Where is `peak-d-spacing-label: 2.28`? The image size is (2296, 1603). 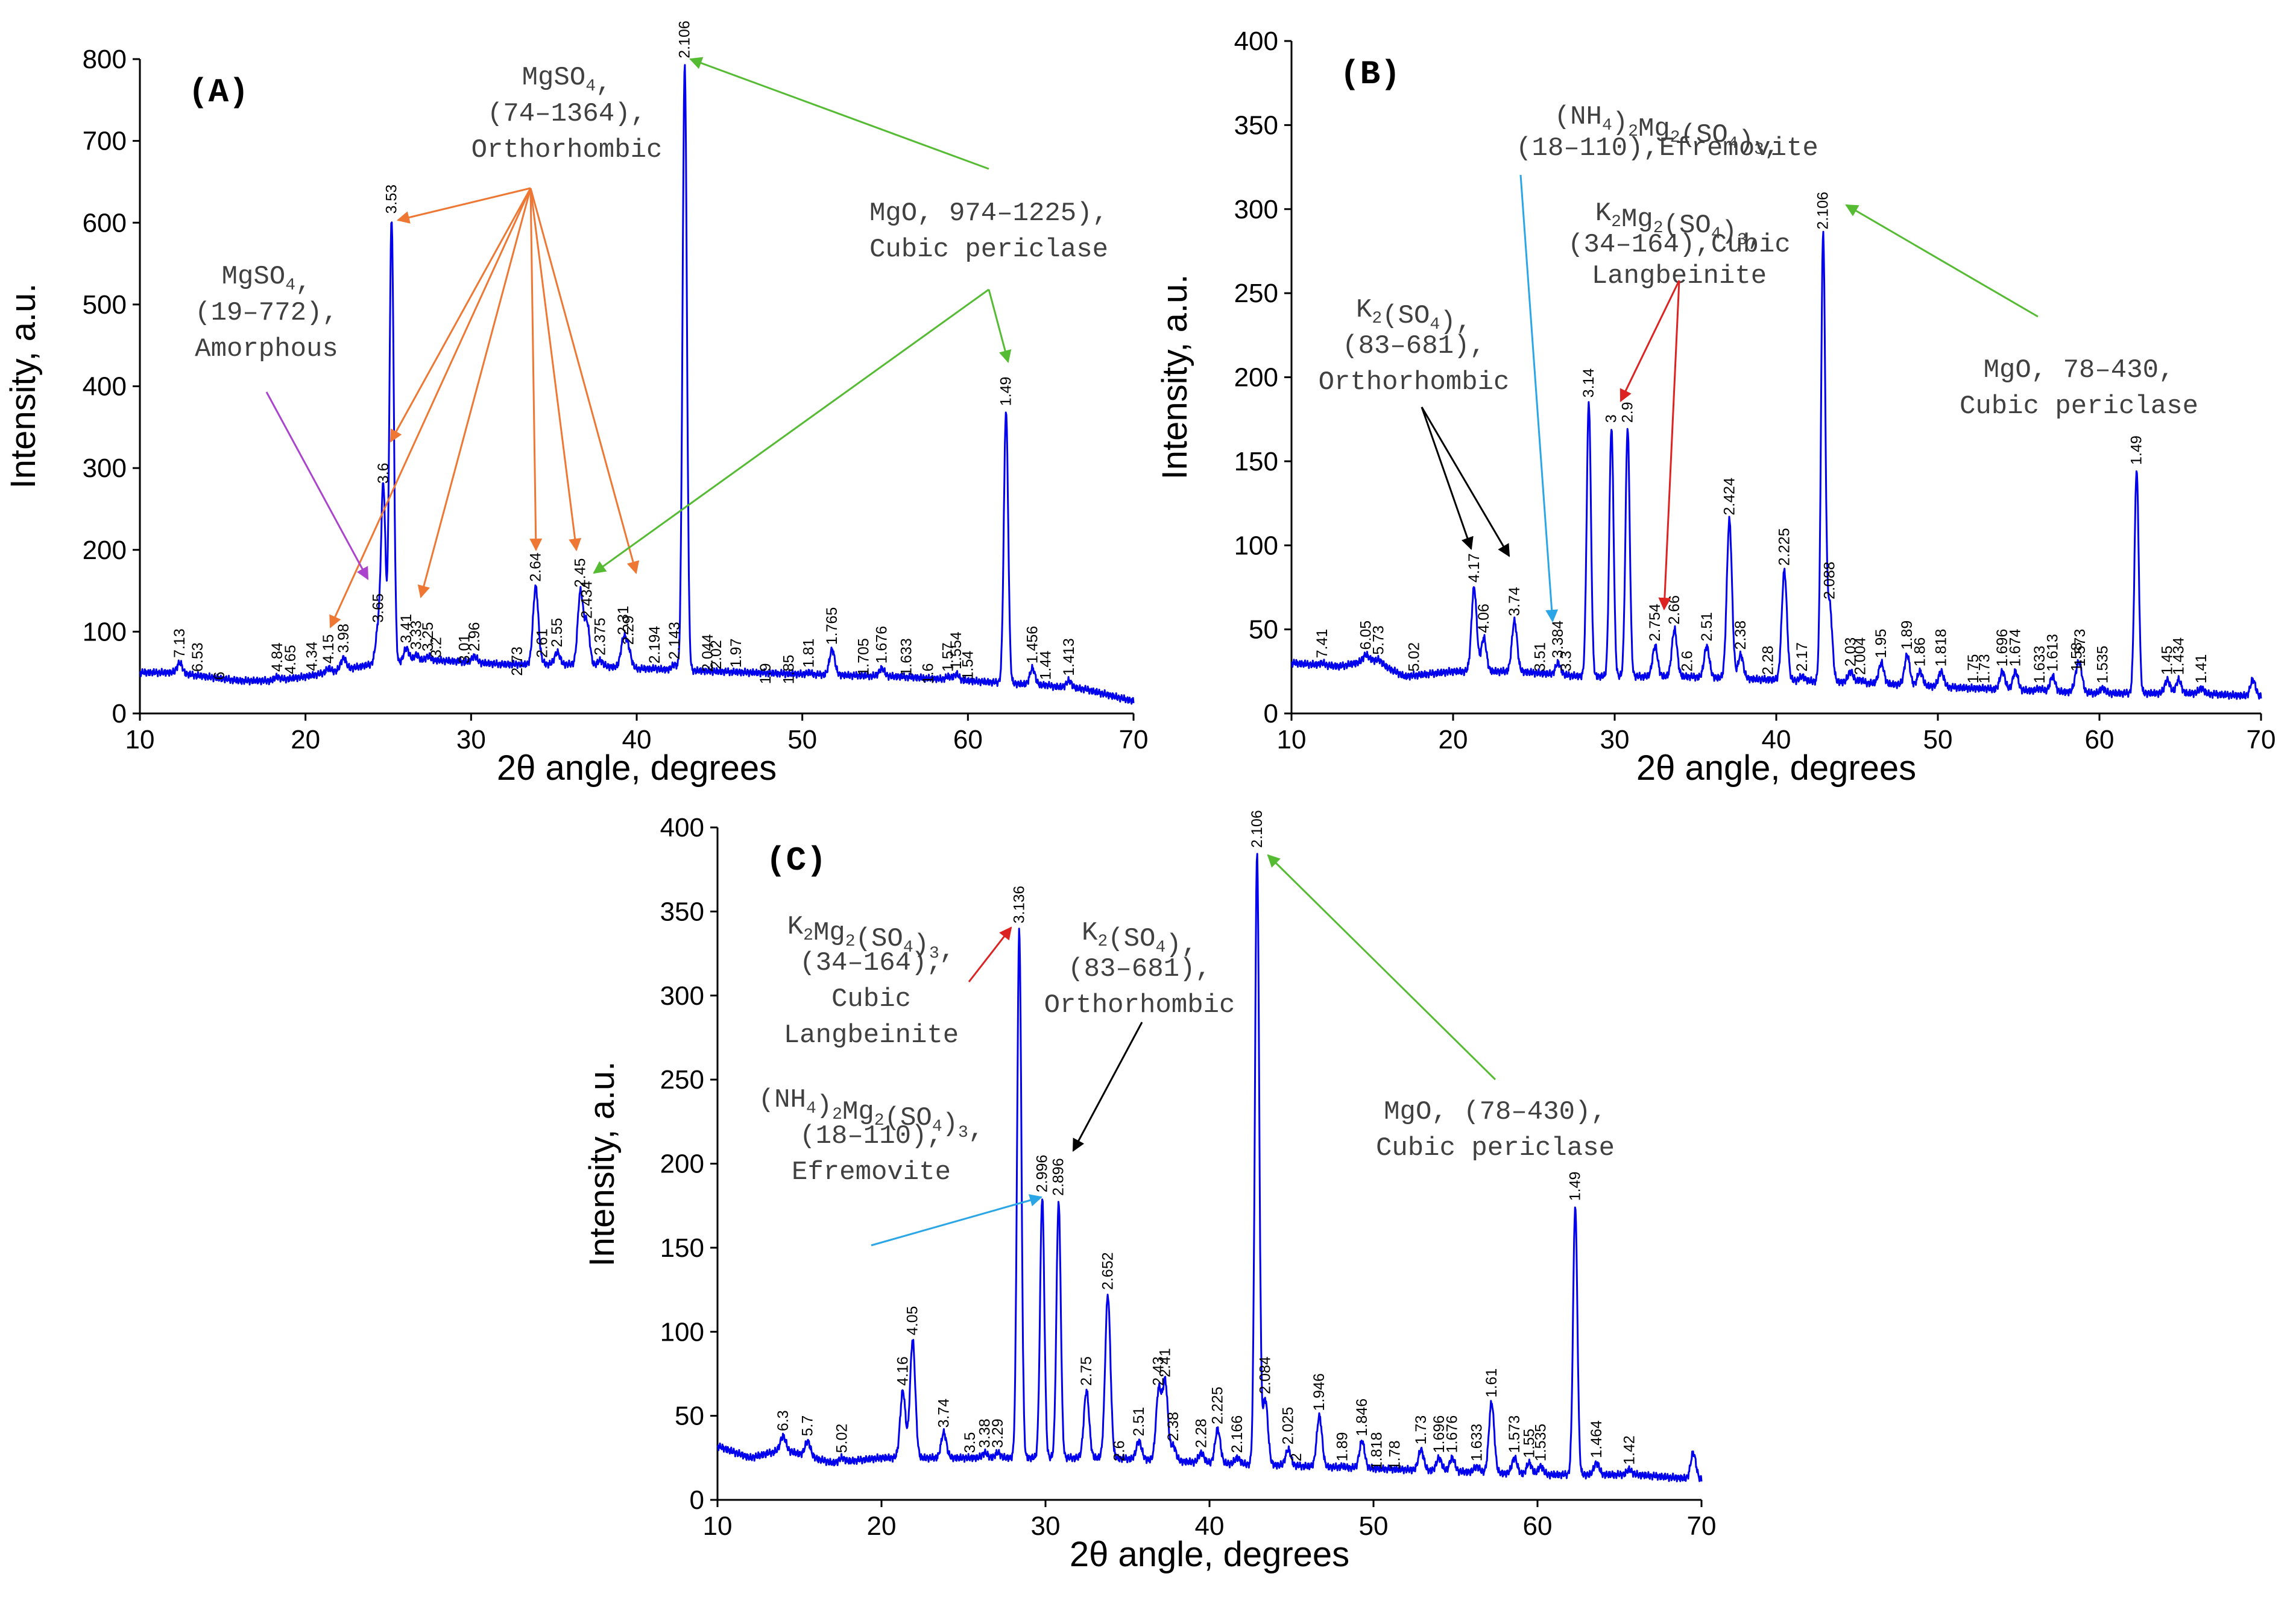
peak-d-spacing-label: 2.28 is located at coordinates (1201, 1433).